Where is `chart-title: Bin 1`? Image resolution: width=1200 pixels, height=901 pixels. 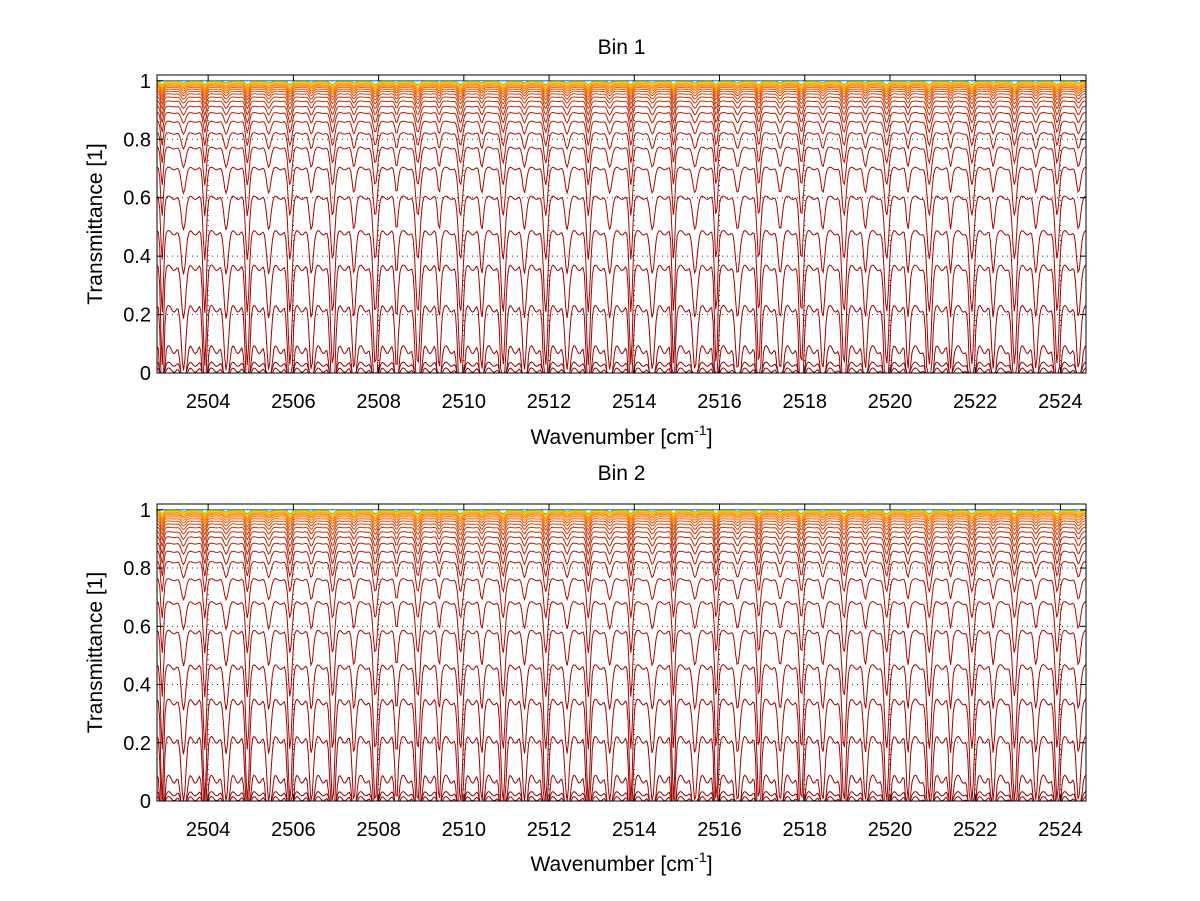 chart-title: Bin 1 is located at coordinates (622, 47).